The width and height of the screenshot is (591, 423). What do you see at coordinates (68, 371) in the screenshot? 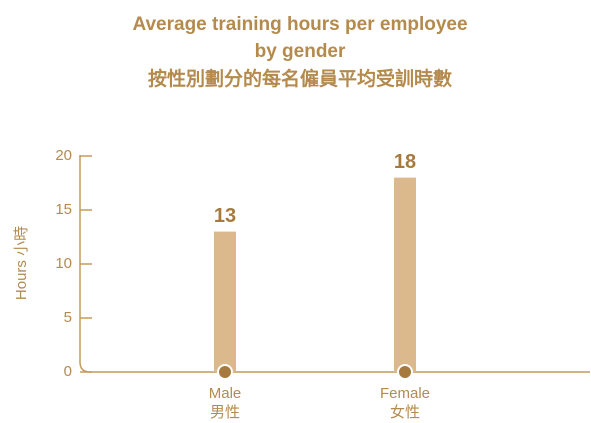
I see `y-tick-label: 0` at bounding box center [68, 371].